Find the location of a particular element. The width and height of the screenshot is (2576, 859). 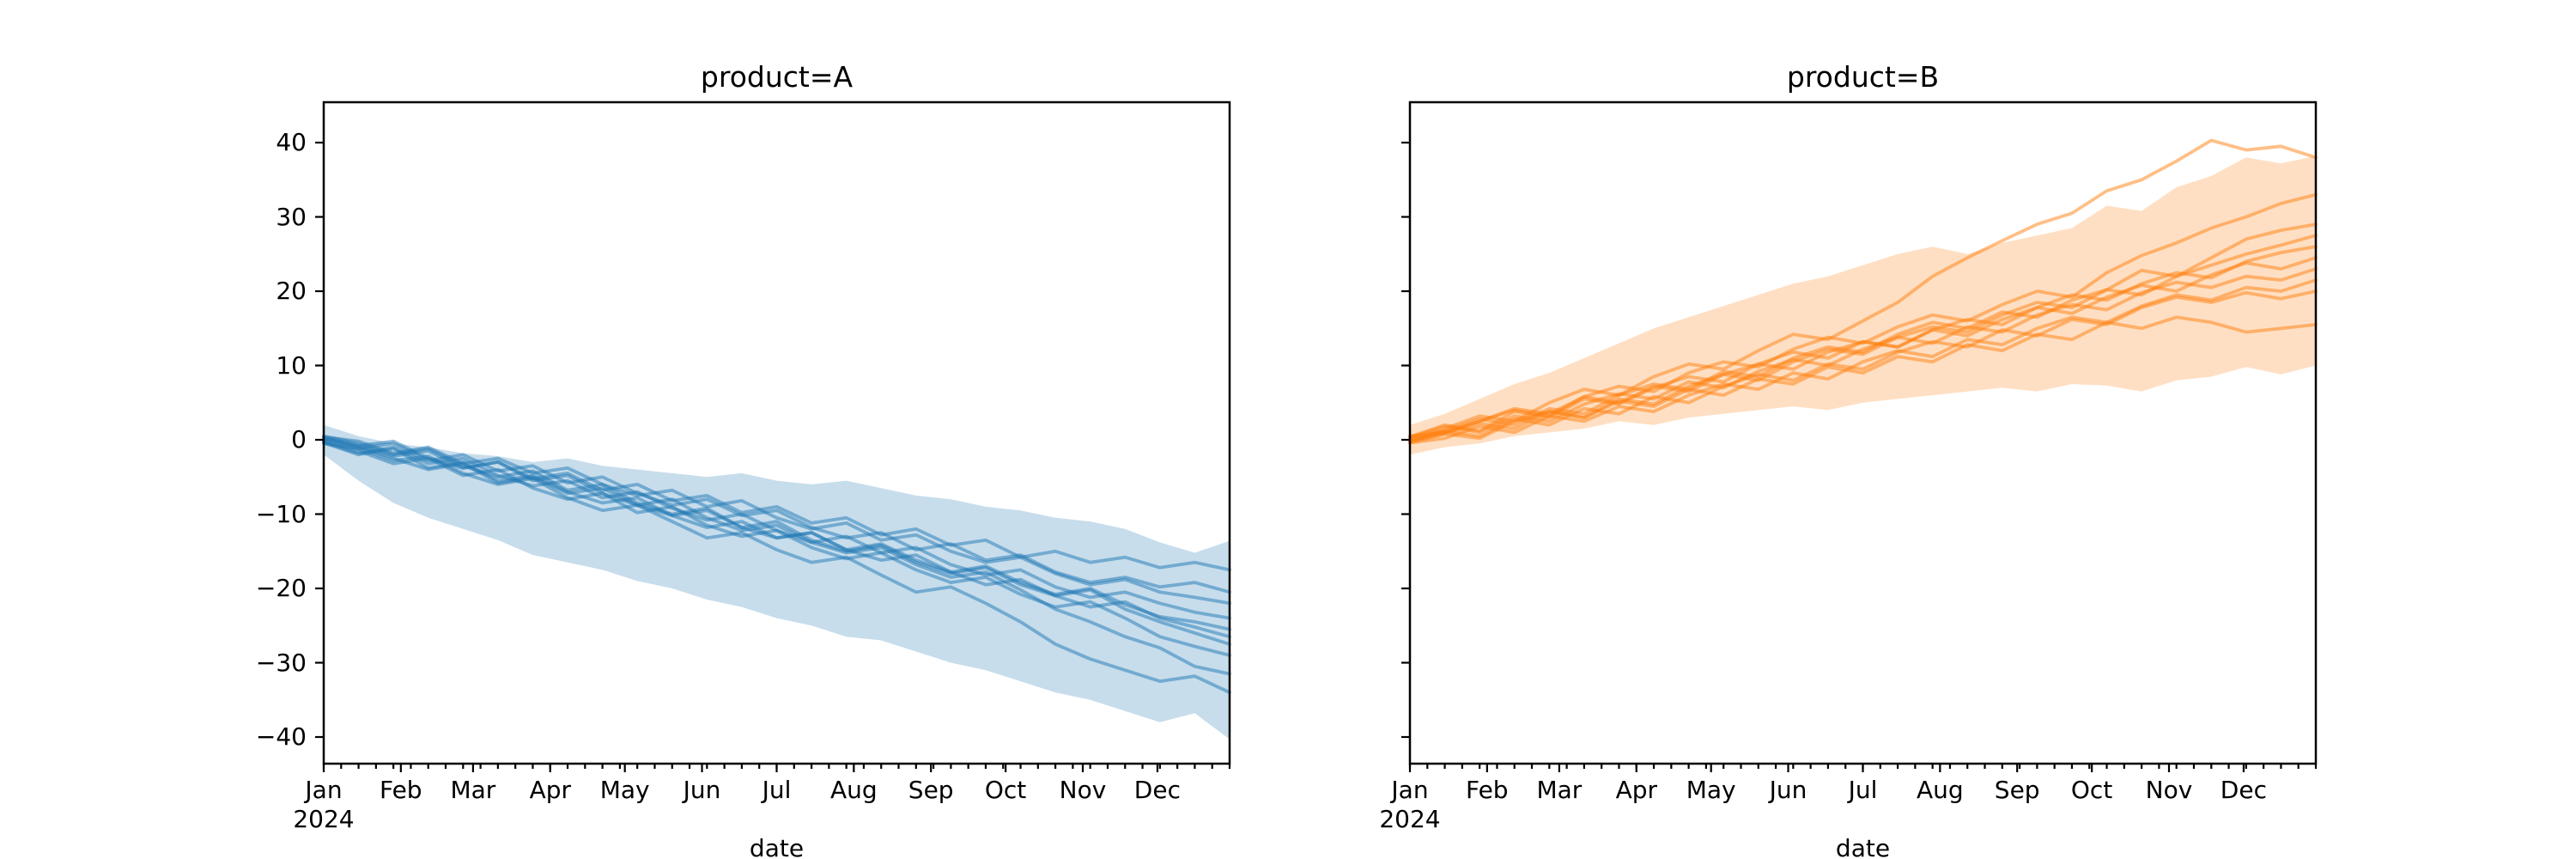

y-tick-label: 30 is located at coordinates (291, 217).